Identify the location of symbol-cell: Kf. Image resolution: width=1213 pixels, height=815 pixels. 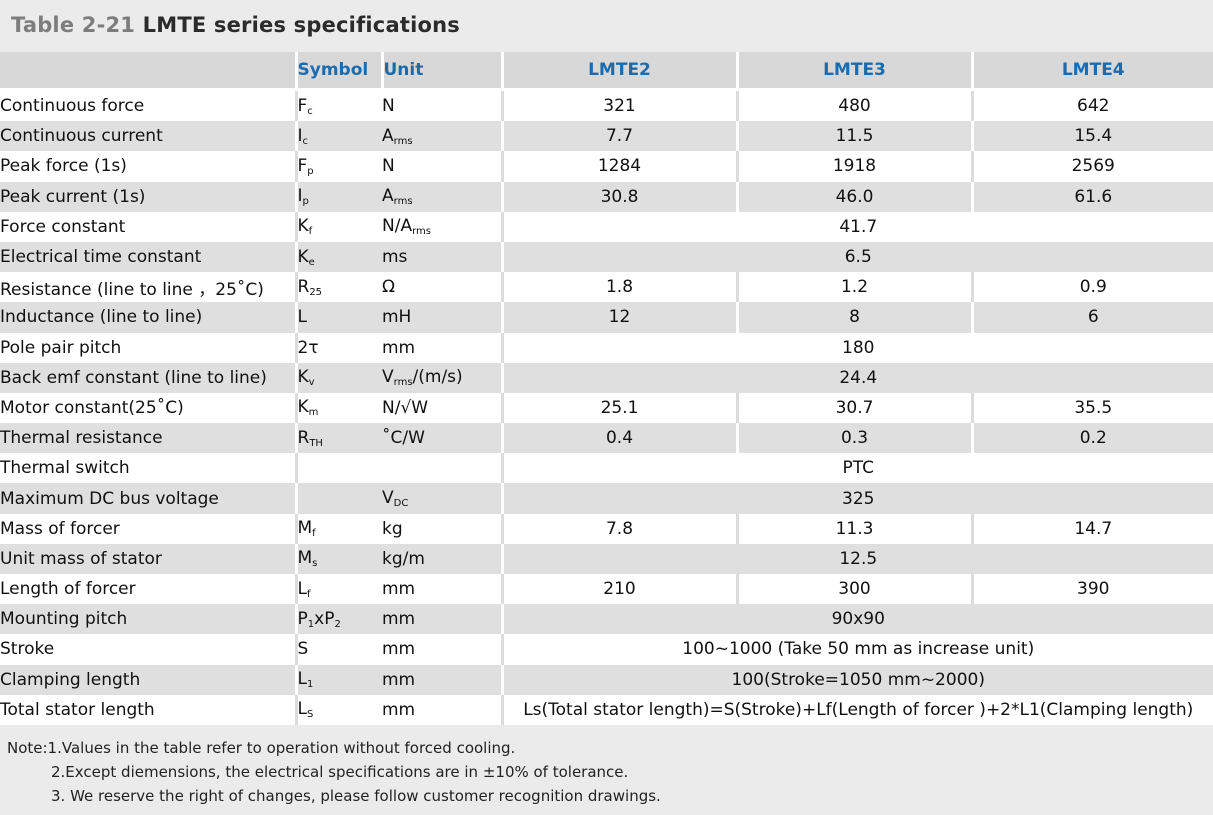
(338, 226).